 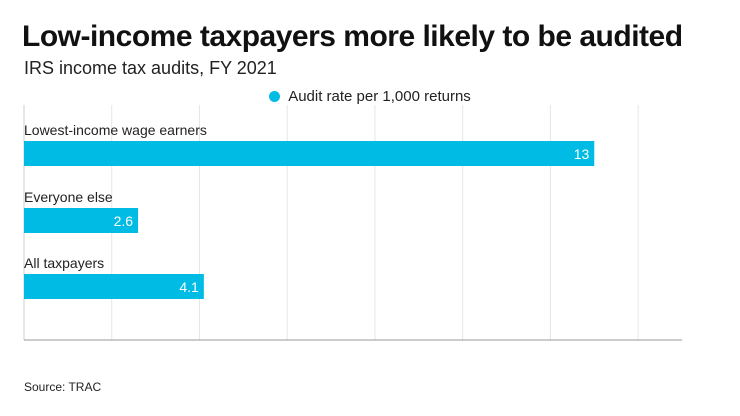 I want to click on data-label: 4.1, so click(x=189, y=287).